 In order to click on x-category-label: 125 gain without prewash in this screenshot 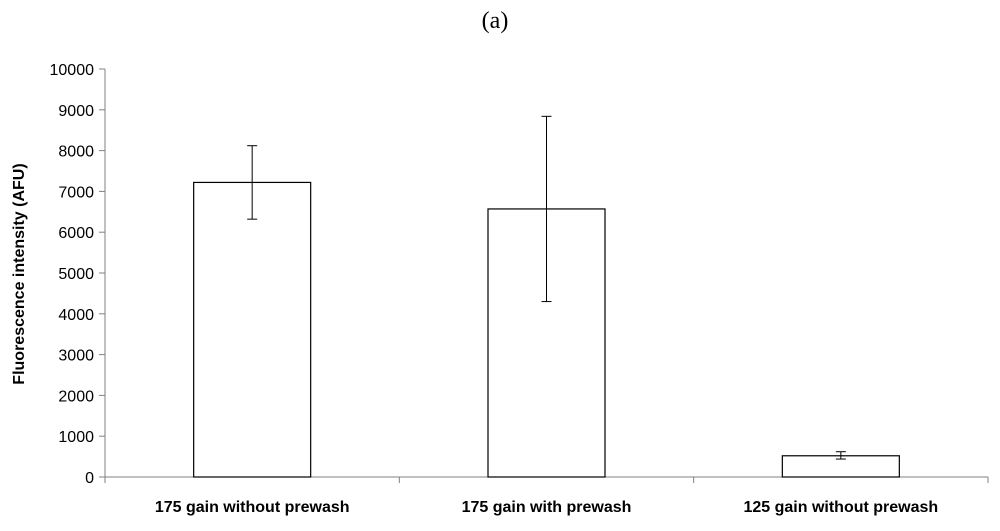, I will do `click(840, 507)`.